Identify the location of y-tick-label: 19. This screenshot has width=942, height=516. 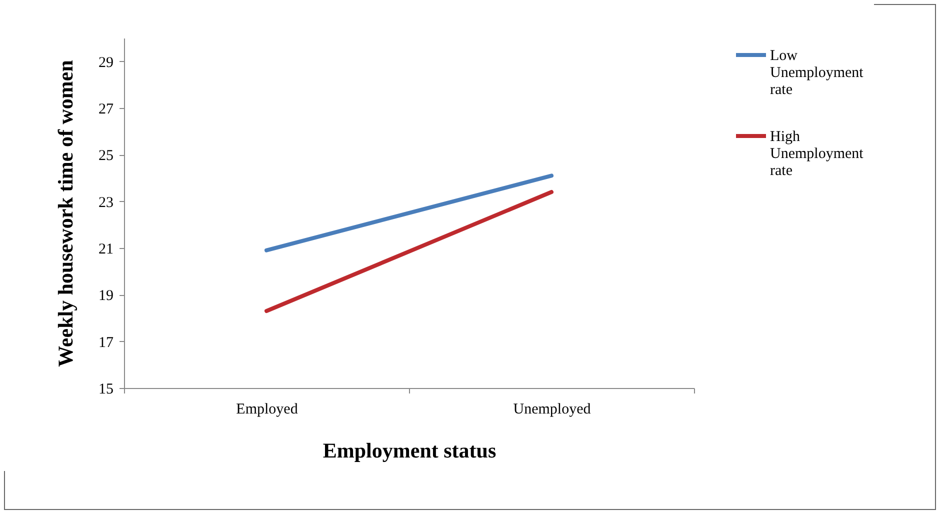
(106, 296).